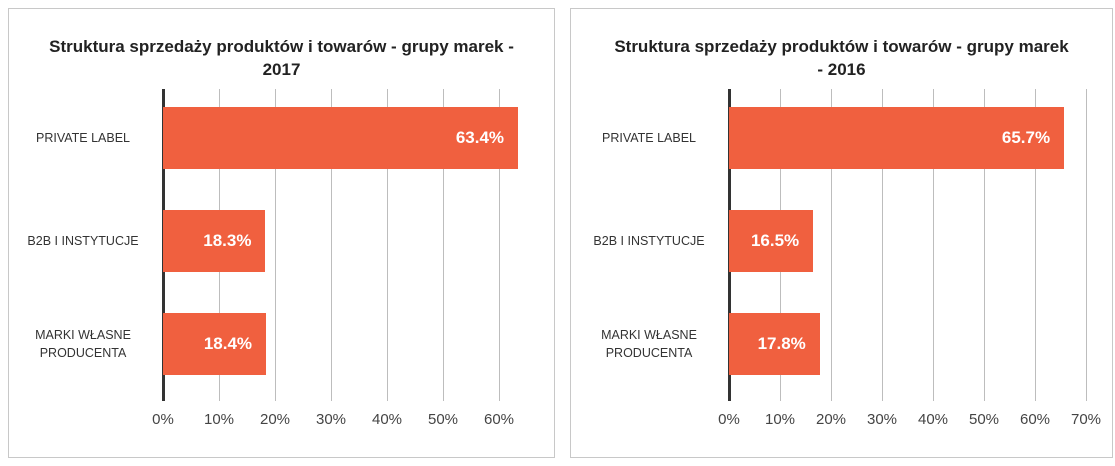  I want to click on data-label: 18.3%, so click(227, 240).